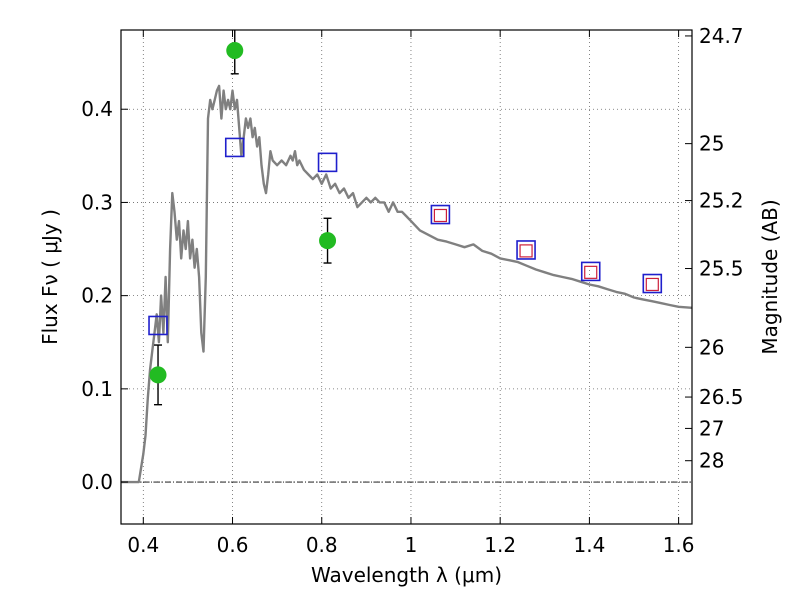 The width and height of the screenshot is (800, 600). I want to click on x-tick-label: 0.4, so click(143, 545).